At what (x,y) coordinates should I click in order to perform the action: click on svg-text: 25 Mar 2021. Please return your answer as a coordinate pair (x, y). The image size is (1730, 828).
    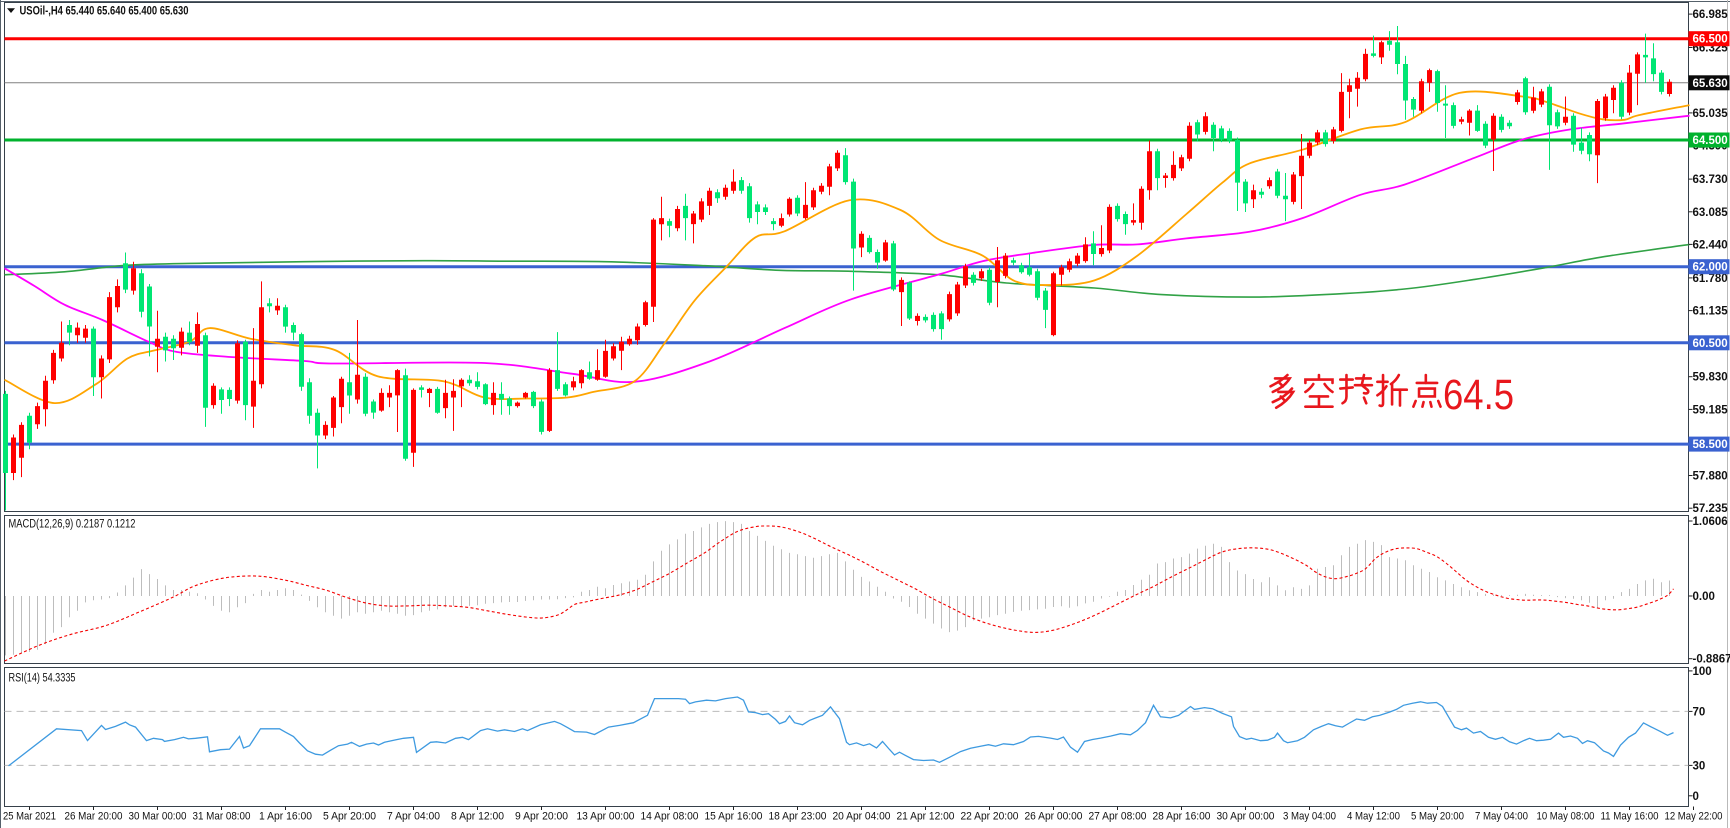
    Looking at the image, I should click on (29, 817).